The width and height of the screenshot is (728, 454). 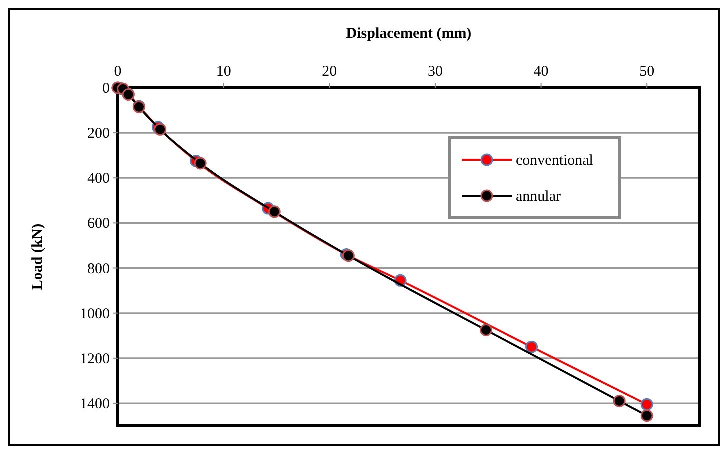 I want to click on y-tick-label: 1000, so click(x=95, y=314).